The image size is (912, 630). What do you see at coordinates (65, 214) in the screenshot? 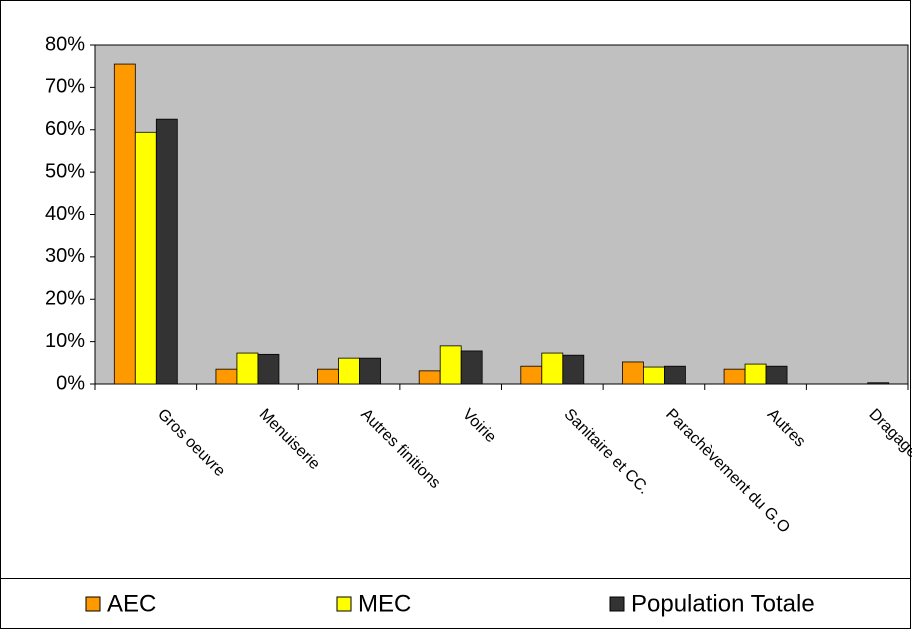
I see `y-tick-label: 40%` at bounding box center [65, 214].